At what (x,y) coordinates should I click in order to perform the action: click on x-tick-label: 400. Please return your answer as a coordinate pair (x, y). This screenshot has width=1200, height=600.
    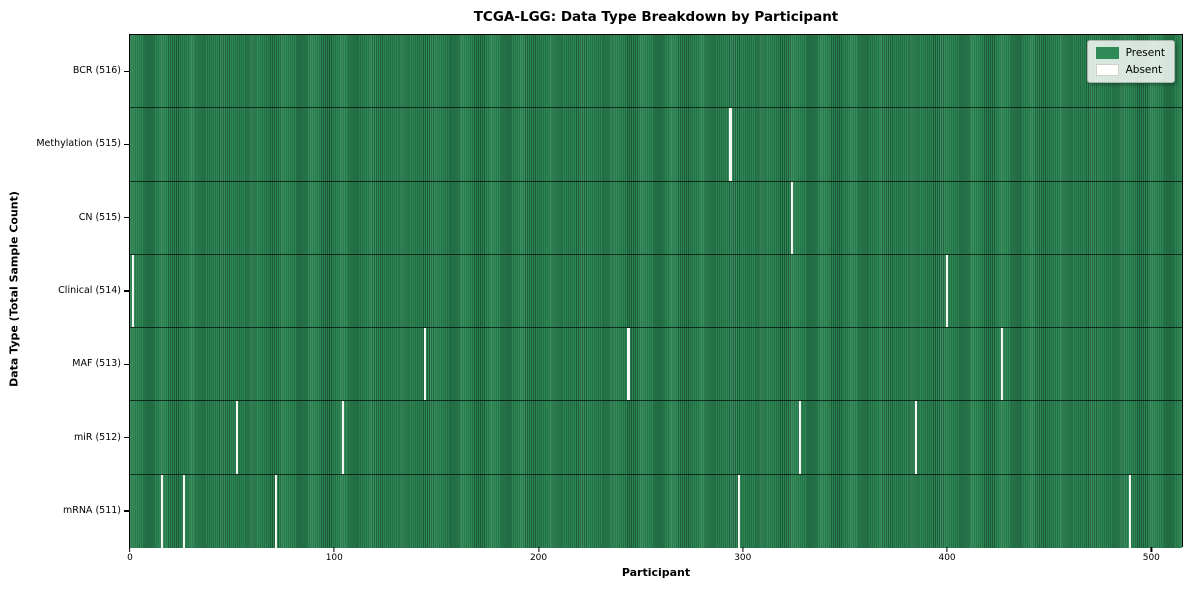
    Looking at the image, I should click on (947, 557).